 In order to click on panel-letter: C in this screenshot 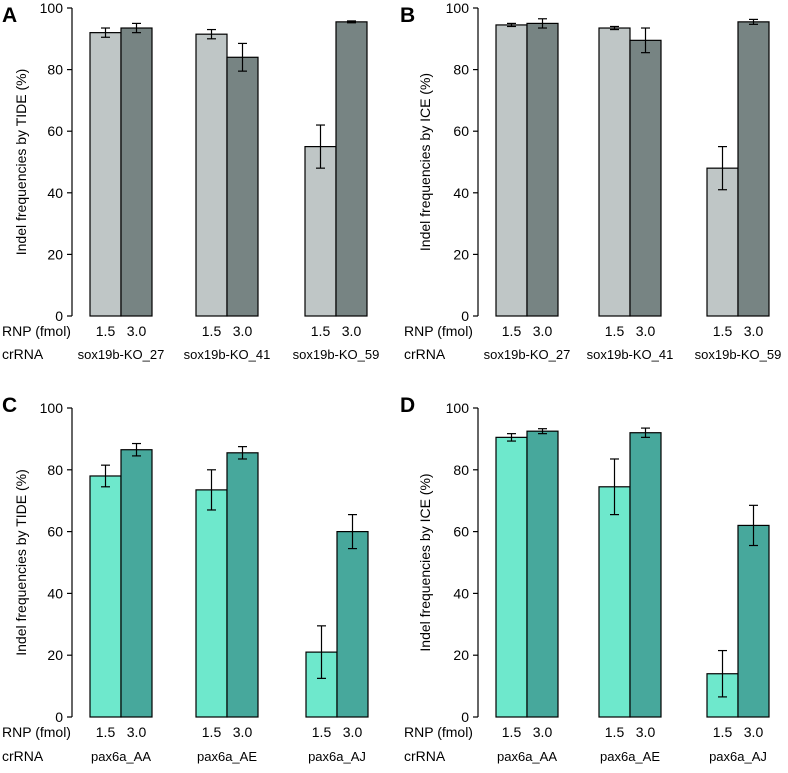, I will do `click(9, 405)`.